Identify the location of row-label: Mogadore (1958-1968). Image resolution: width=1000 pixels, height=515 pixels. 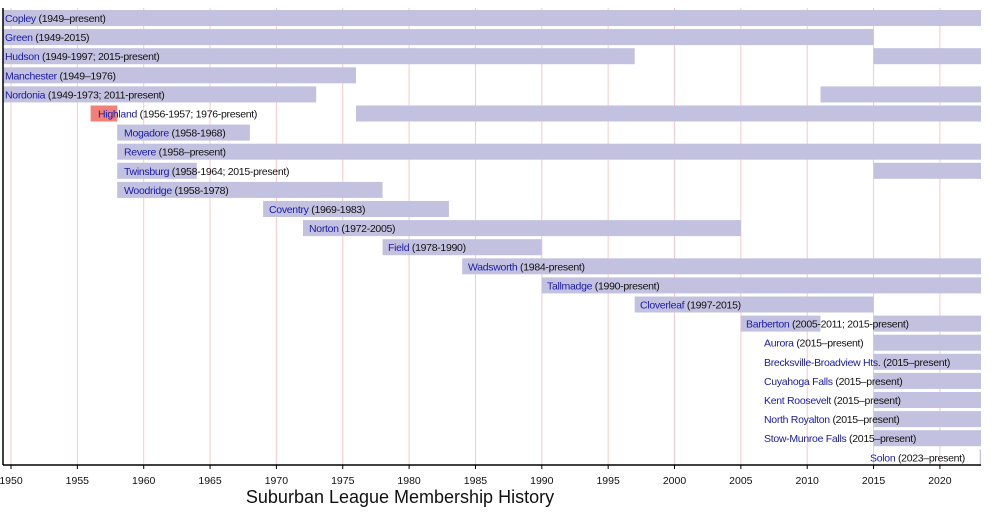
(174, 134).